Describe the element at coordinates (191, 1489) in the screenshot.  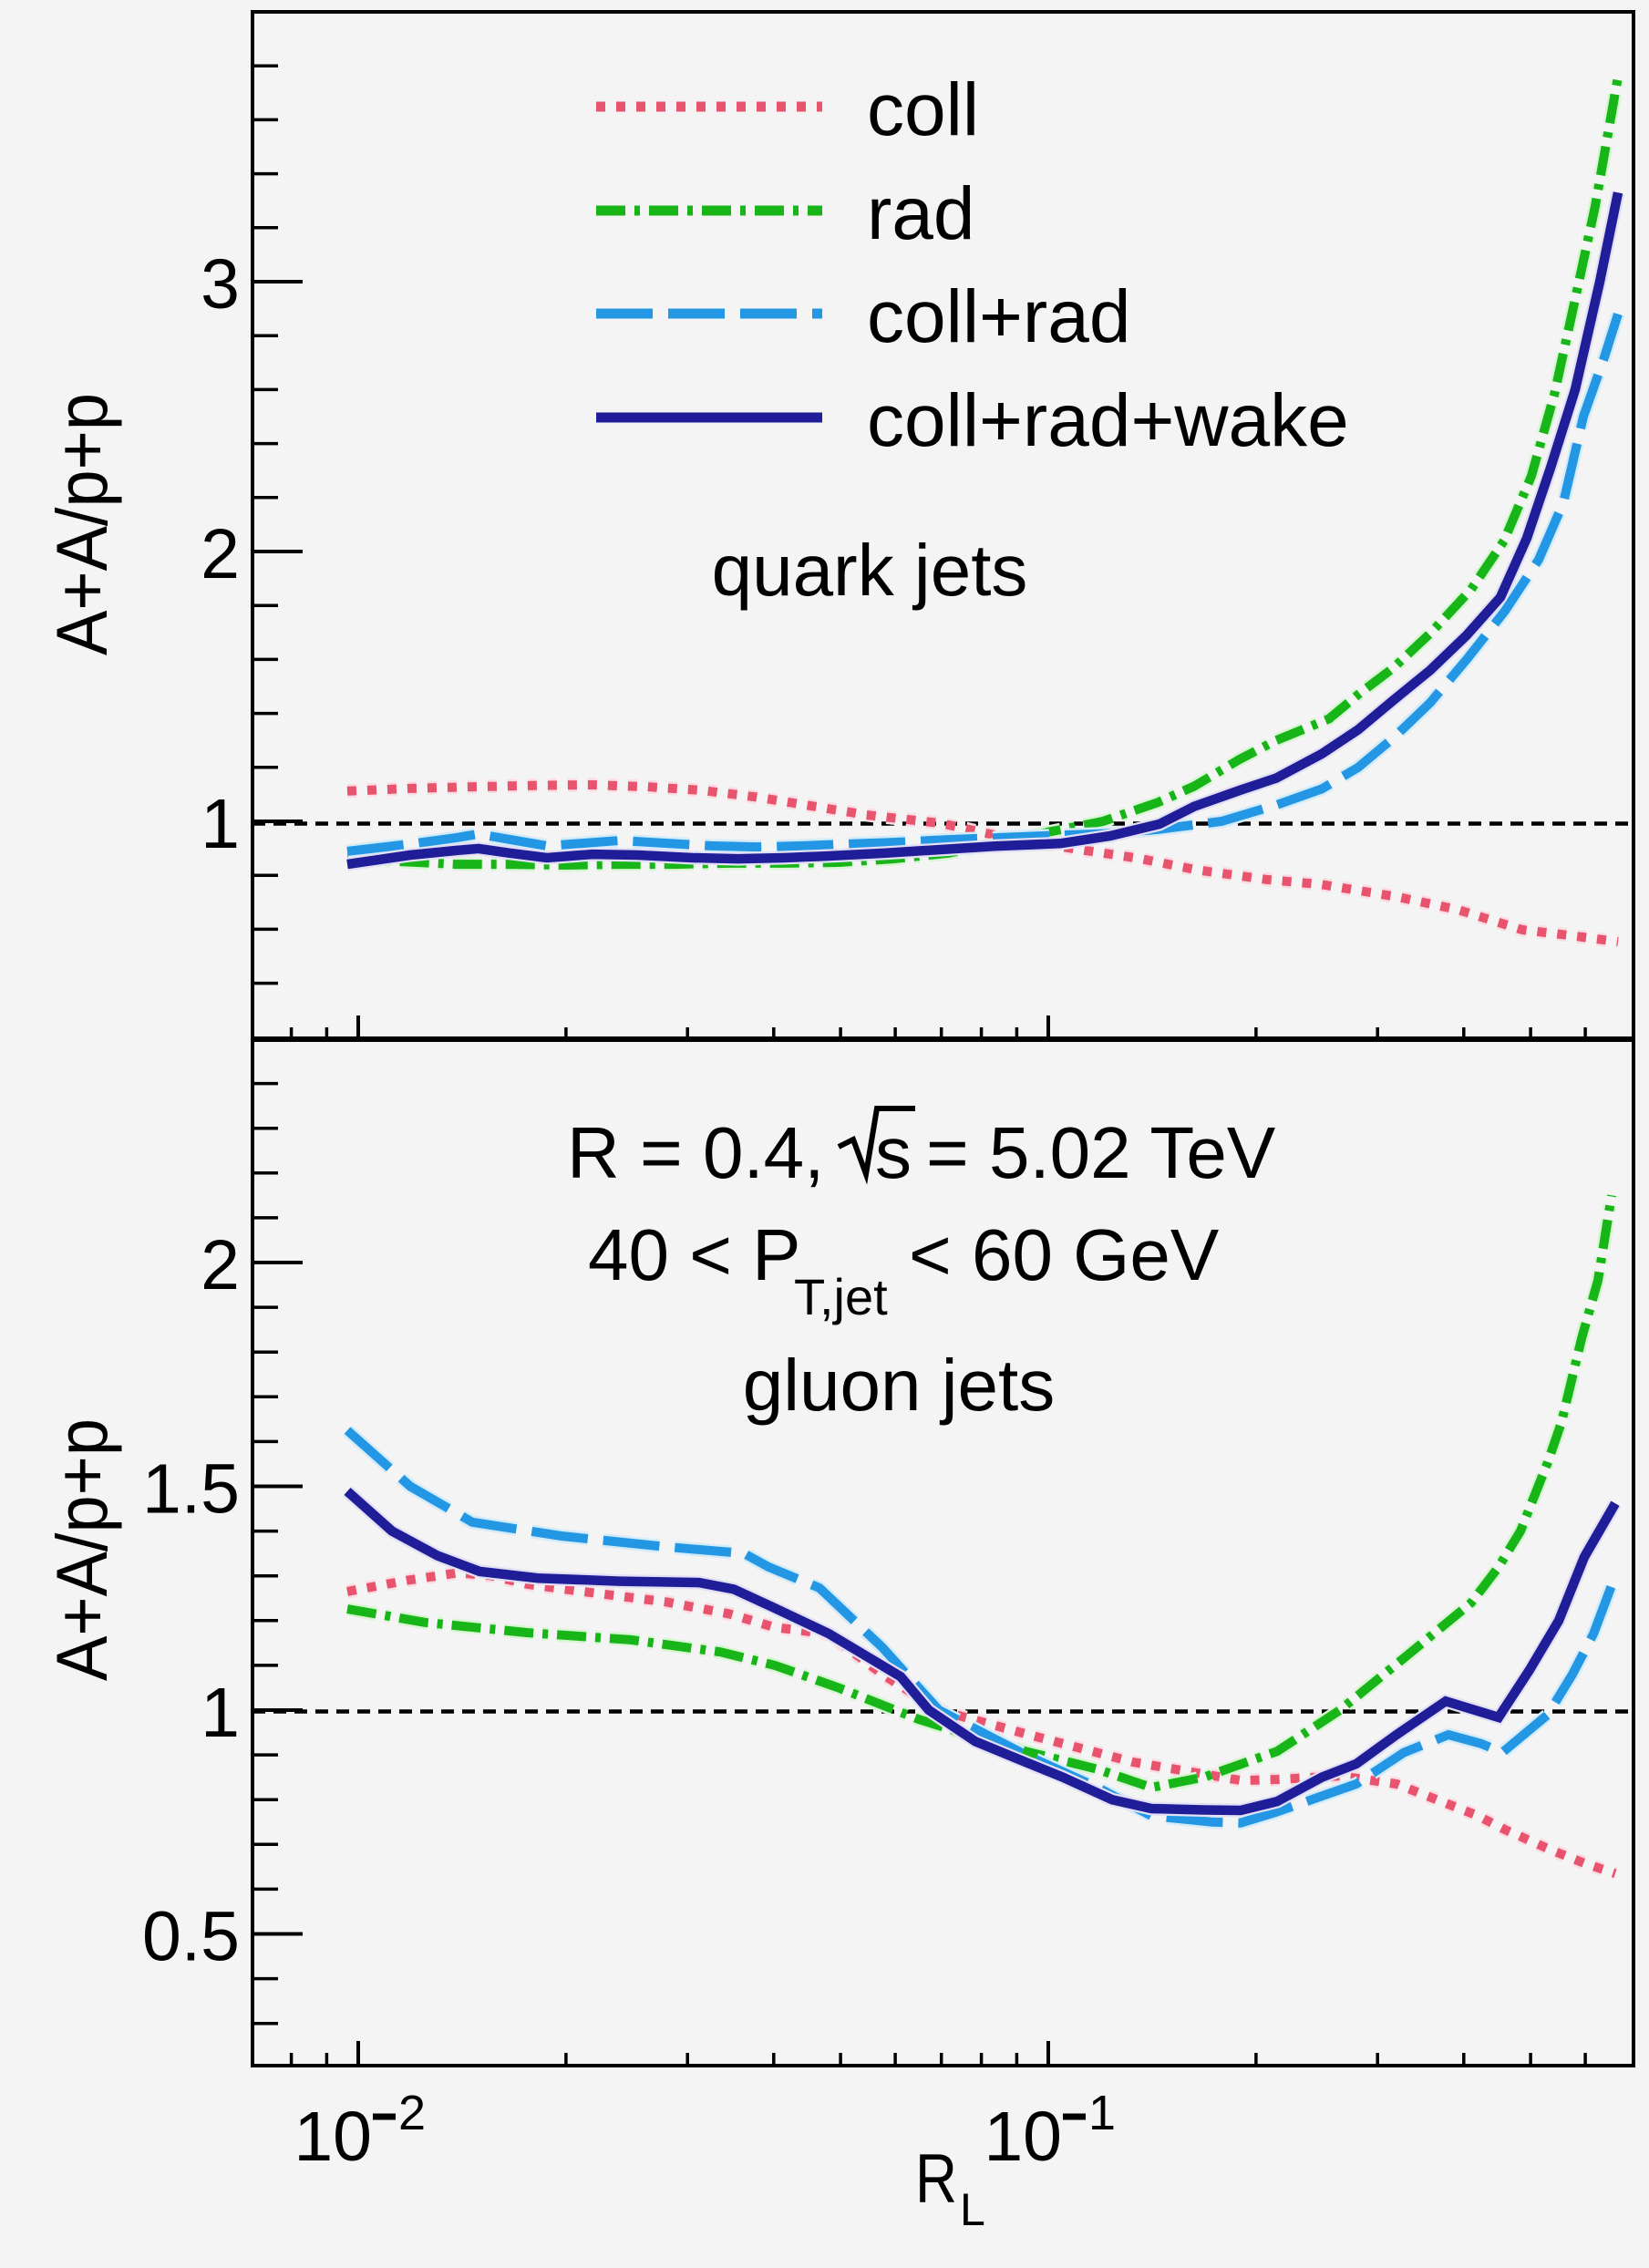
I see `svg-text: 1.5` at that location.